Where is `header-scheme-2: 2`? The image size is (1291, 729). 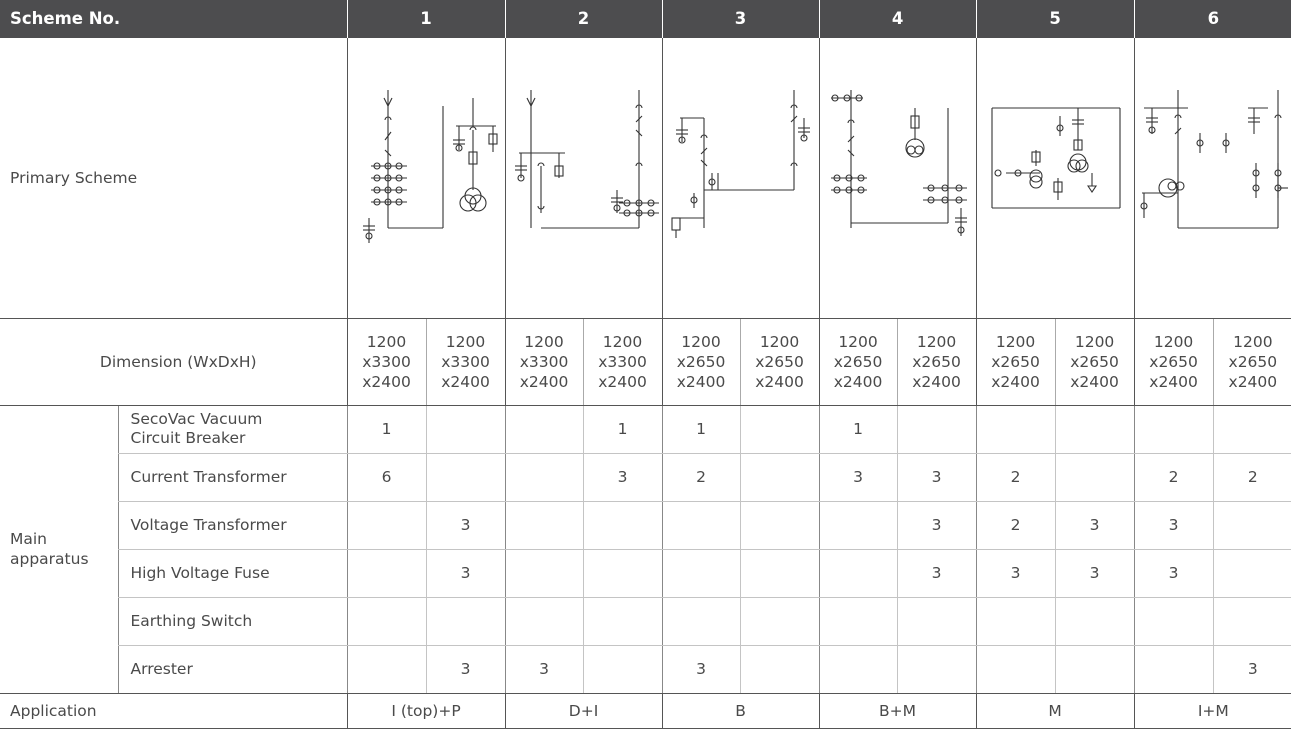 header-scheme-2: 2 is located at coordinates (583, 19).